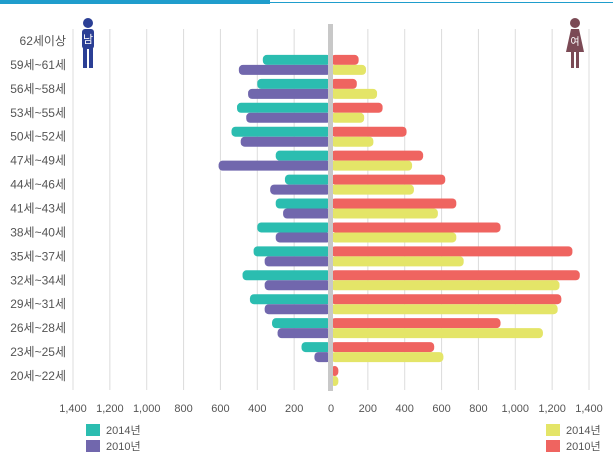 The width and height of the screenshot is (613, 458). Describe the element at coordinates (88, 39) in the screenshot. I see `male-icon-label: 남` at that location.